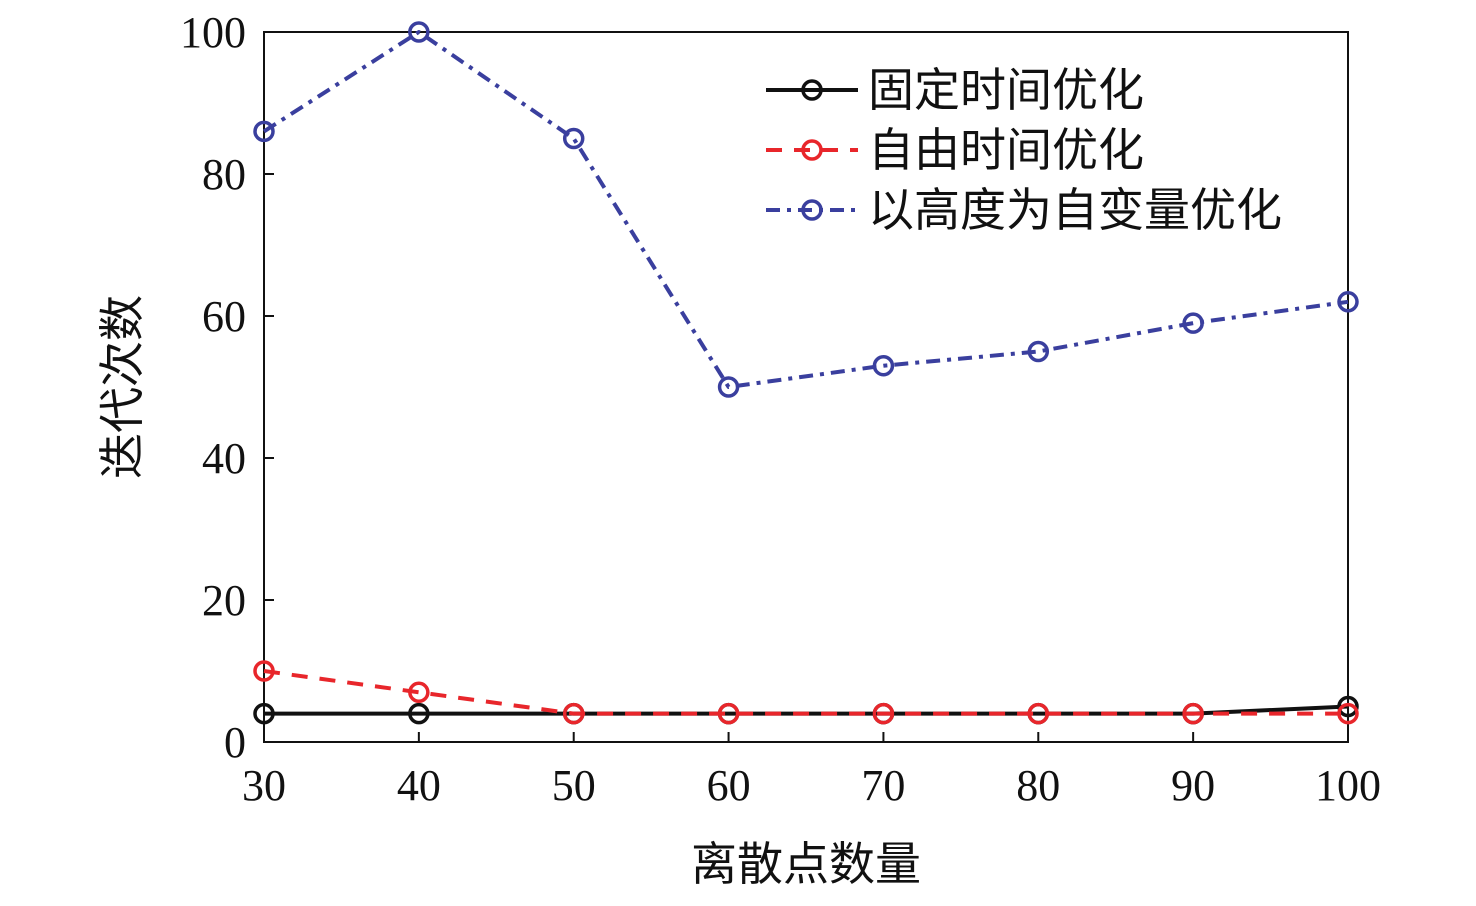 The height and width of the screenshot is (906, 1476). Describe the element at coordinates (574, 785) in the screenshot. I see `x-tick-label: 50` at that location.